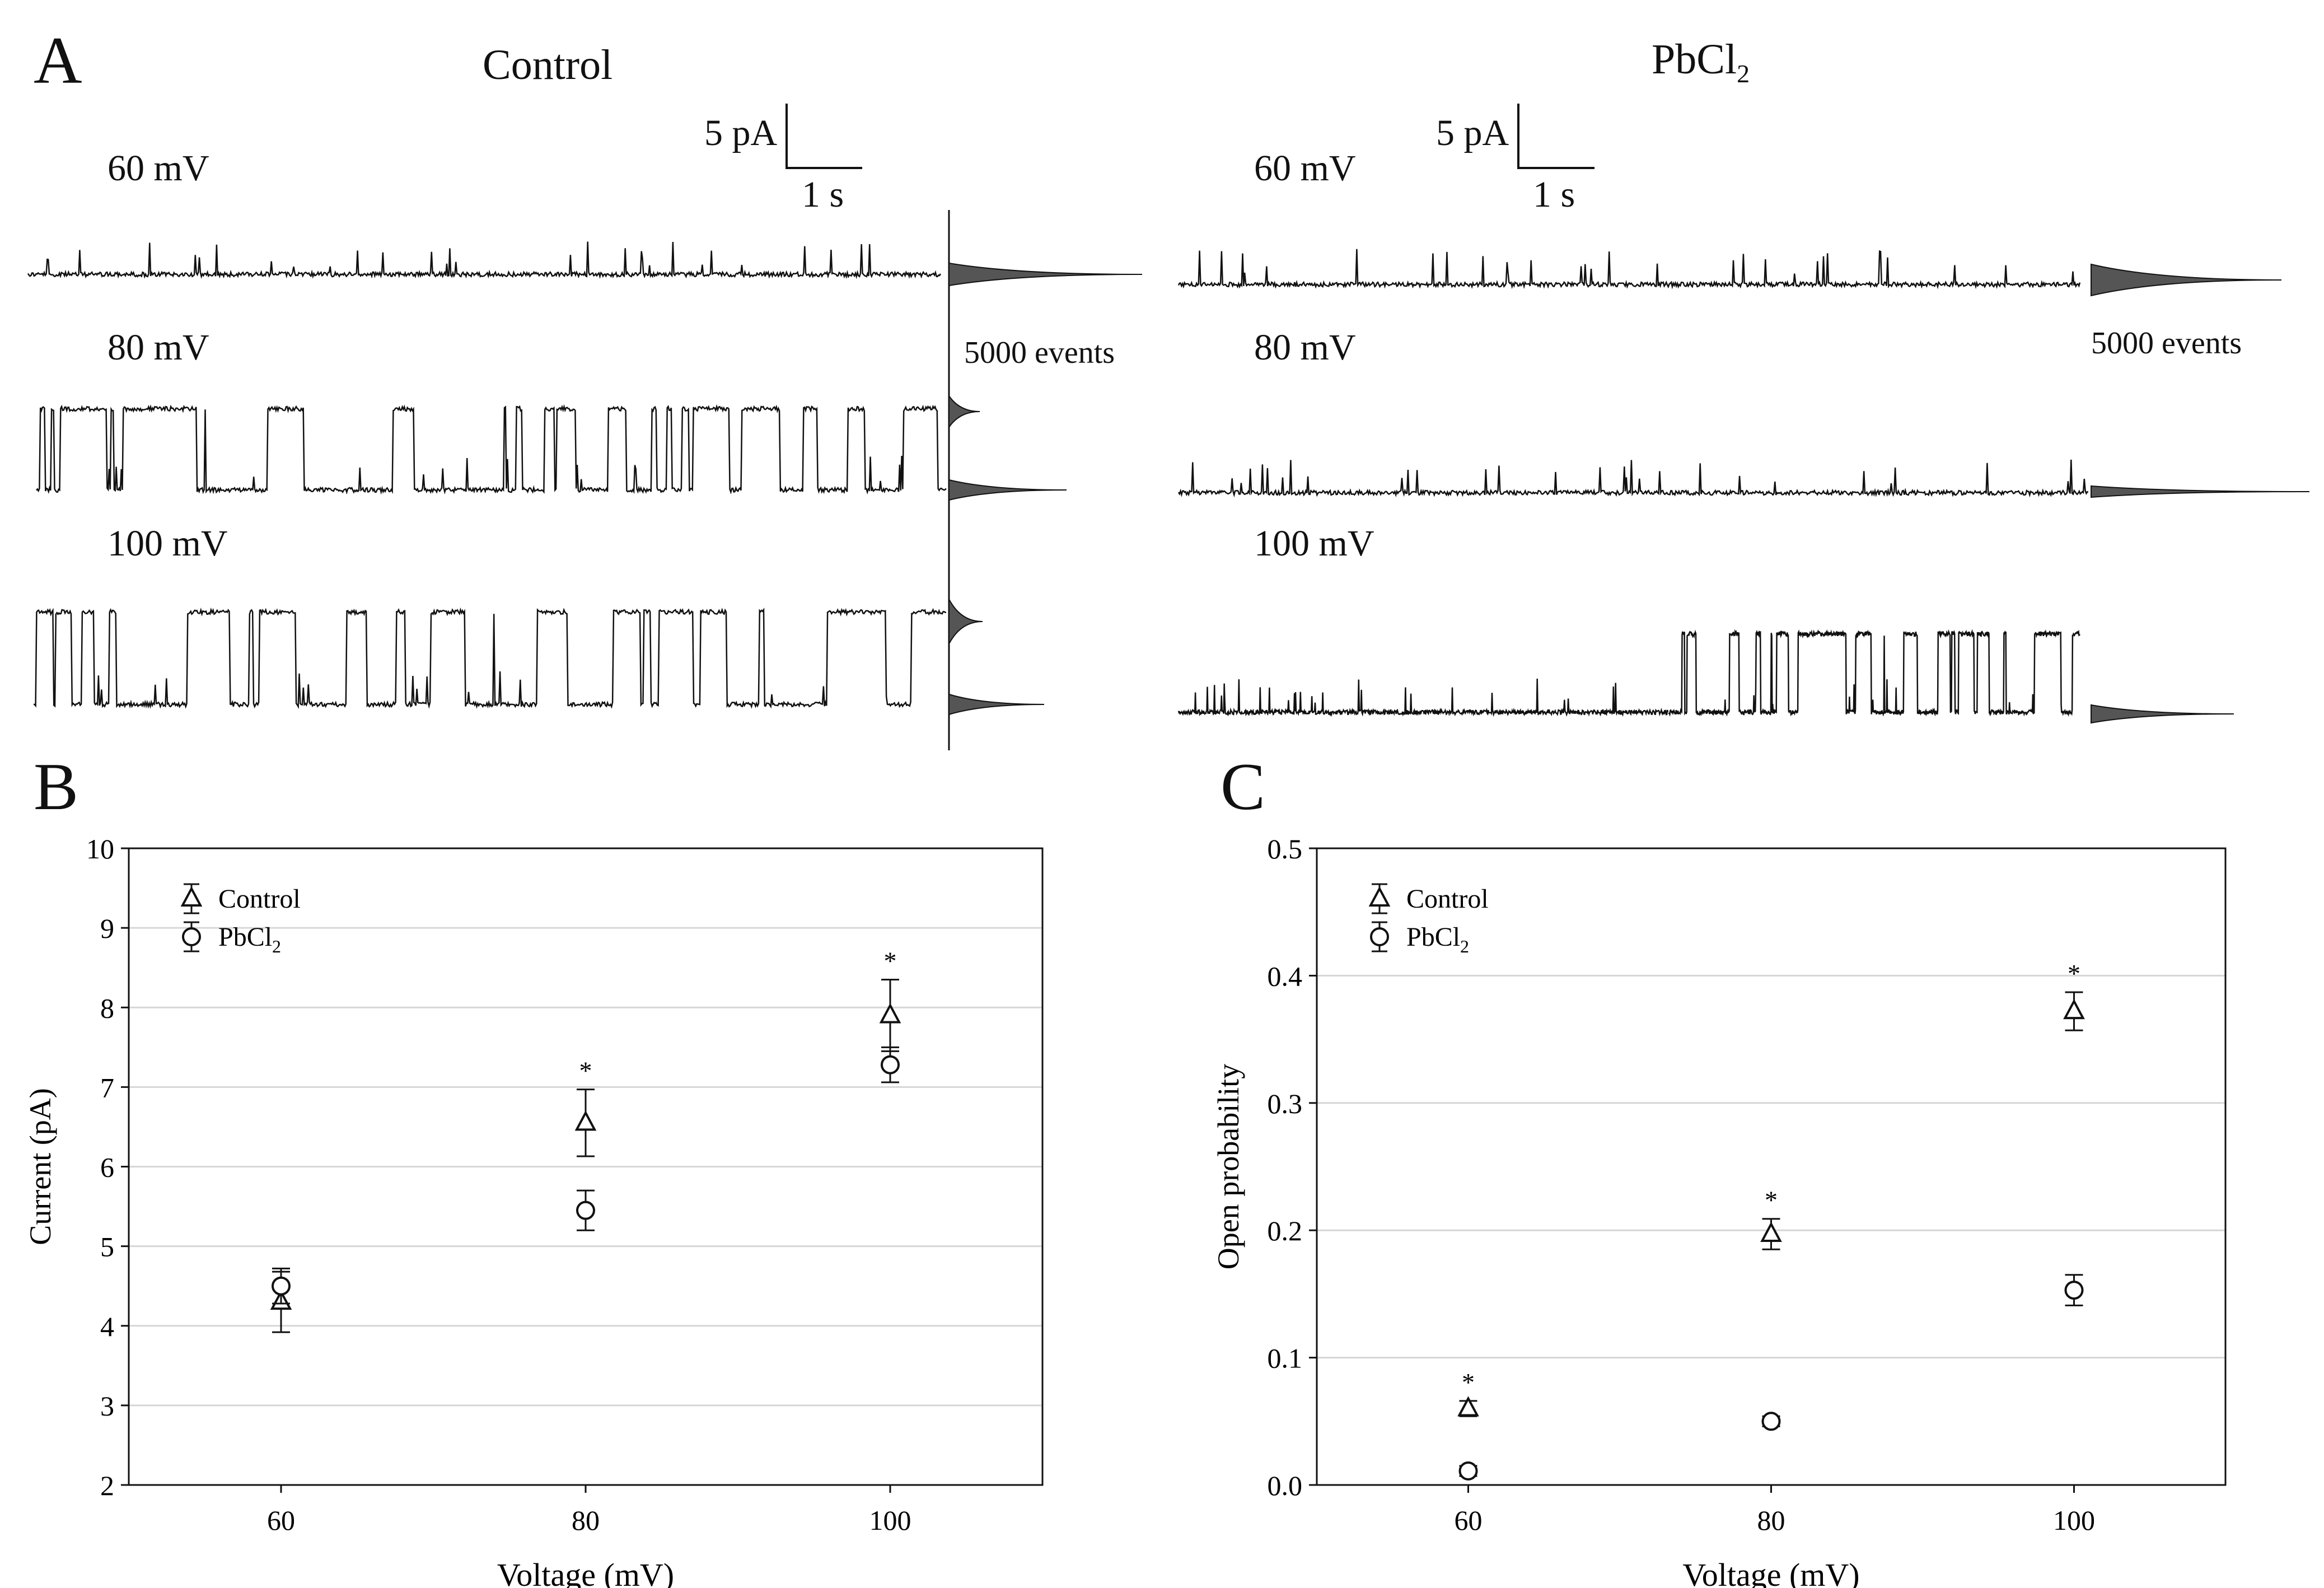  Describe the element at coordinates (1007, 490) in the screenshot. I see `control-histogram-80-closed` at that location.